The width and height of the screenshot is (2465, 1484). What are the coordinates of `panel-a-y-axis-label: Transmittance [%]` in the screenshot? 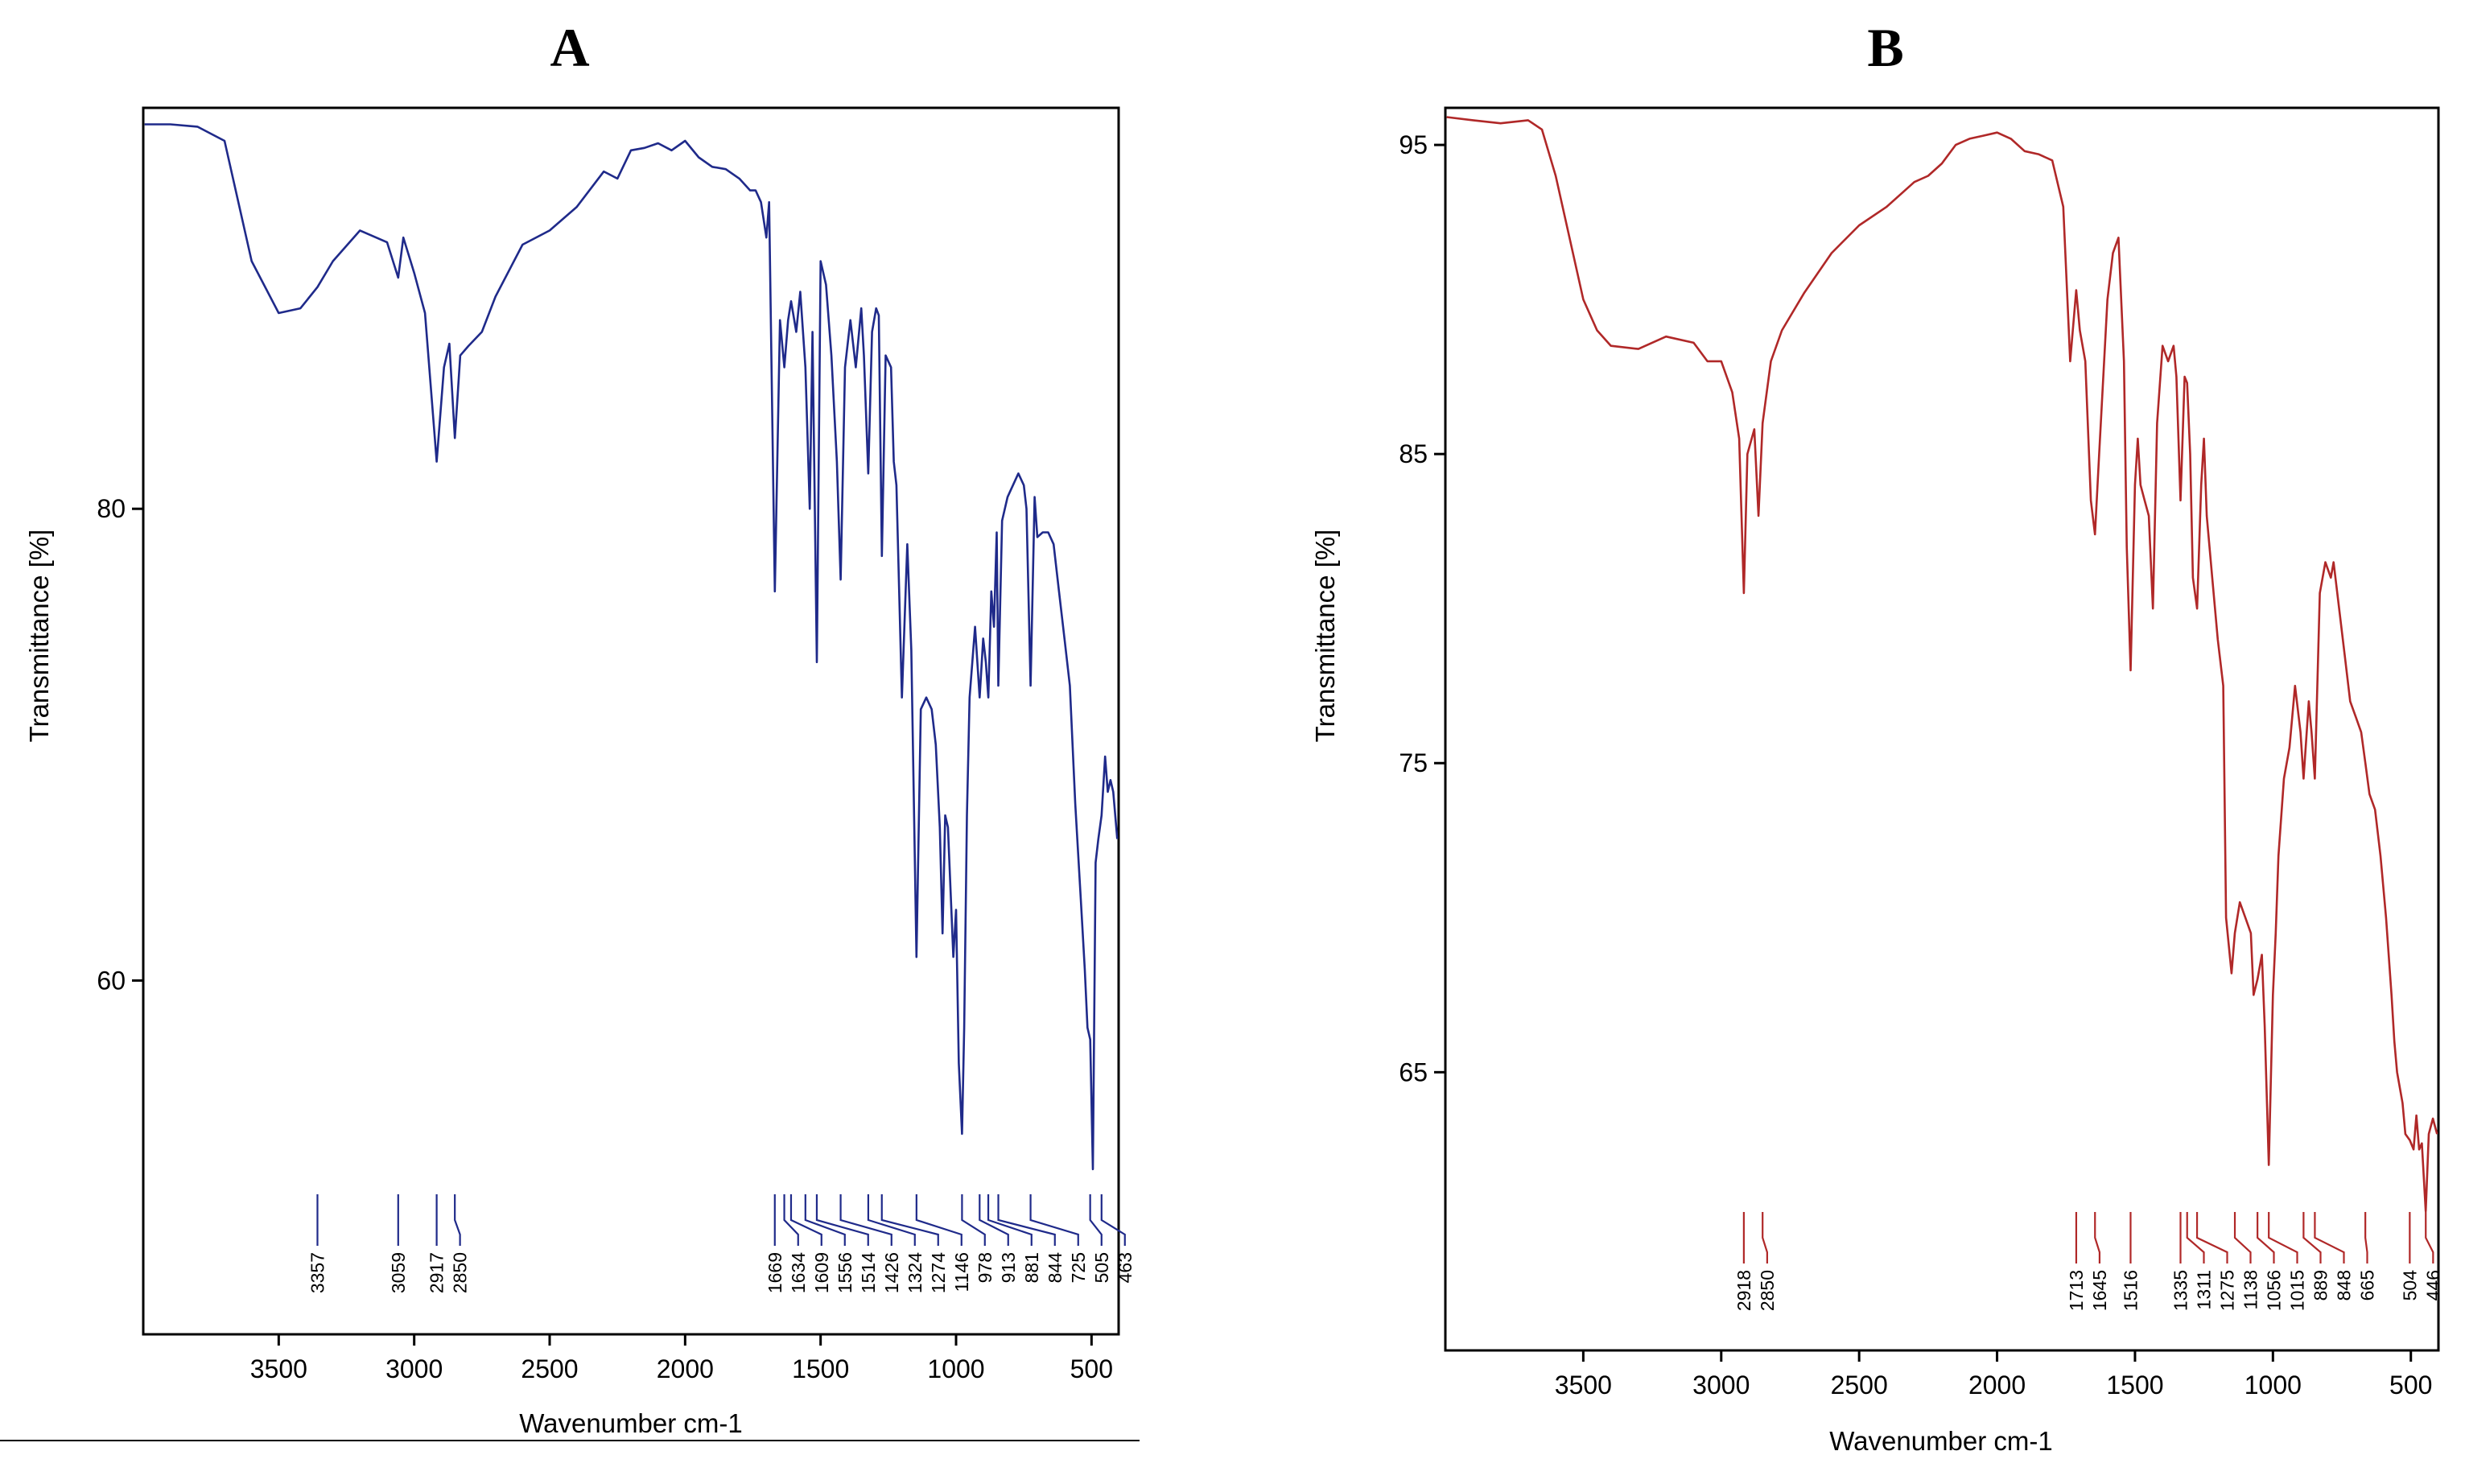 It's located at (39, 637).